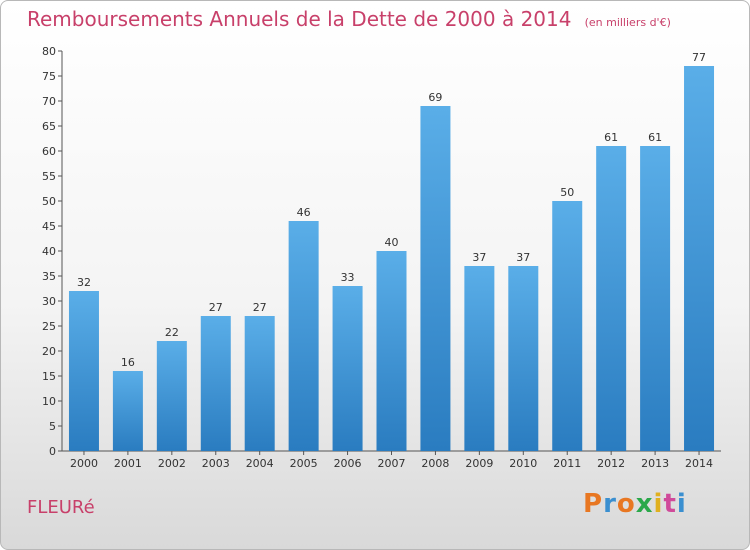 The width and height of the screenshot is (750, 550). Describe the element at coordinates (216, 463) in the screenshot. I see `x-tick-label-2003: 2003` at that location.